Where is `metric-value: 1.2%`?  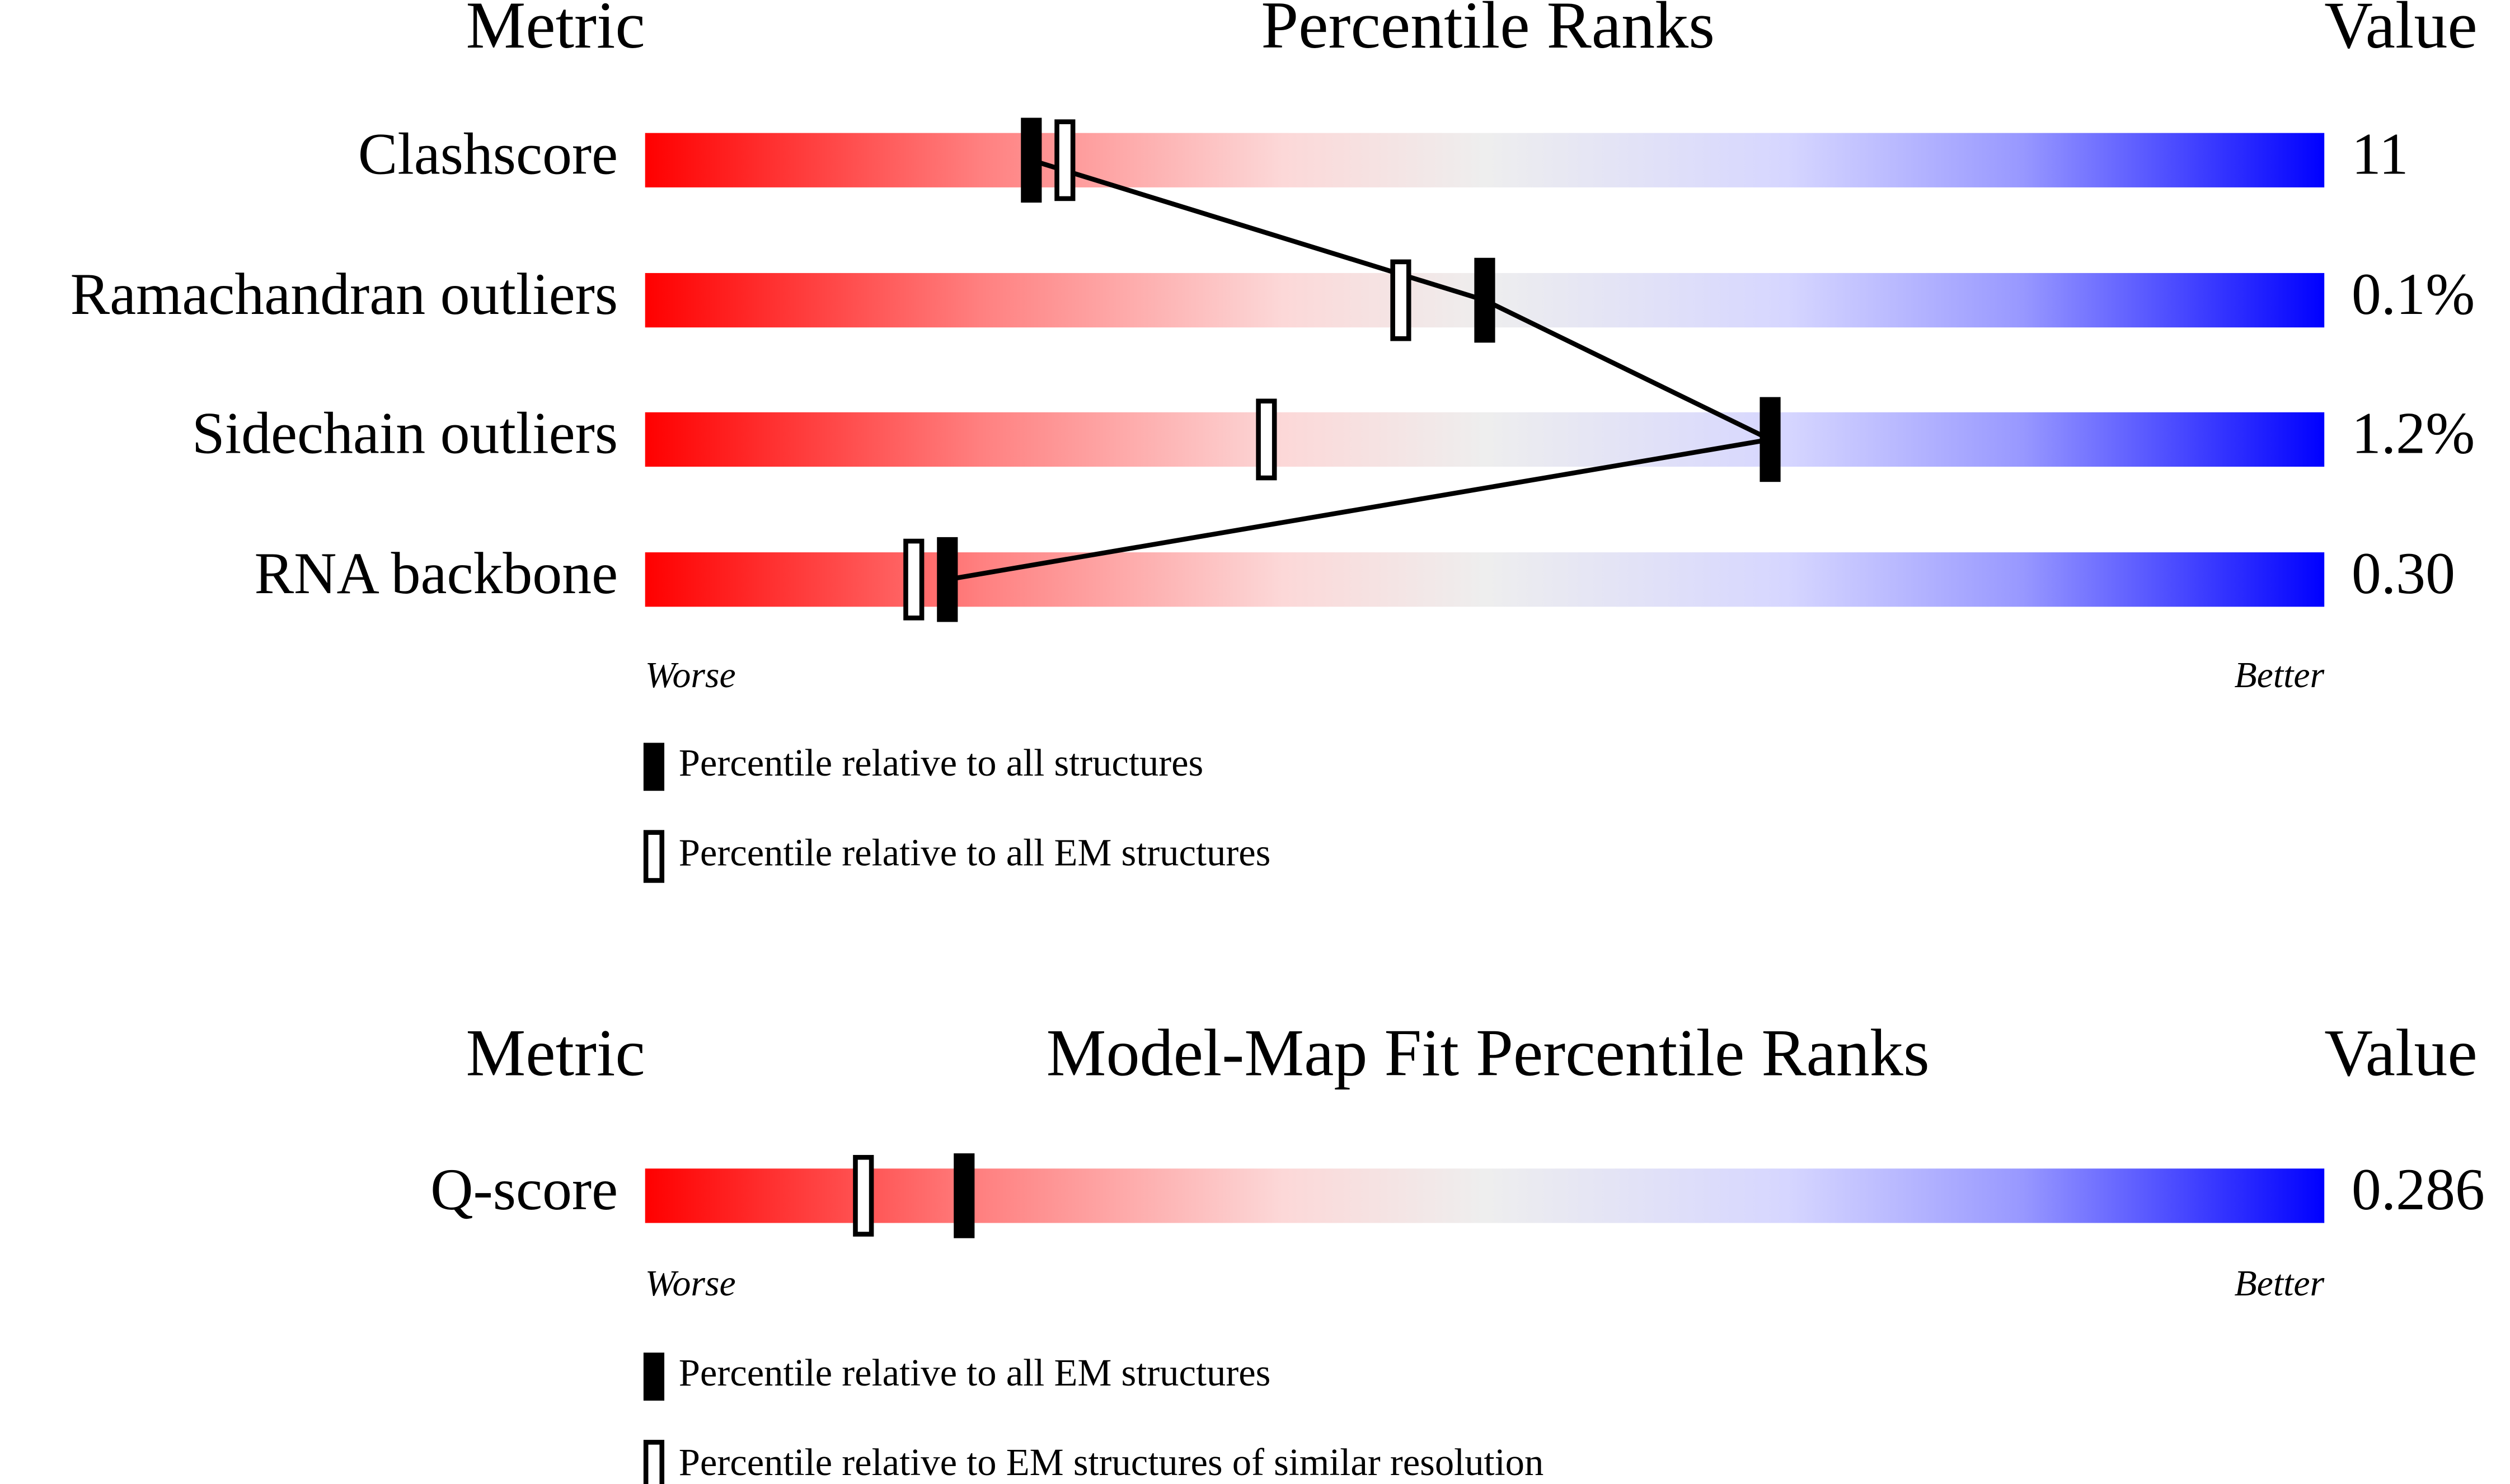
metric-value: 1.2% is located at coordinates (2413, 433).